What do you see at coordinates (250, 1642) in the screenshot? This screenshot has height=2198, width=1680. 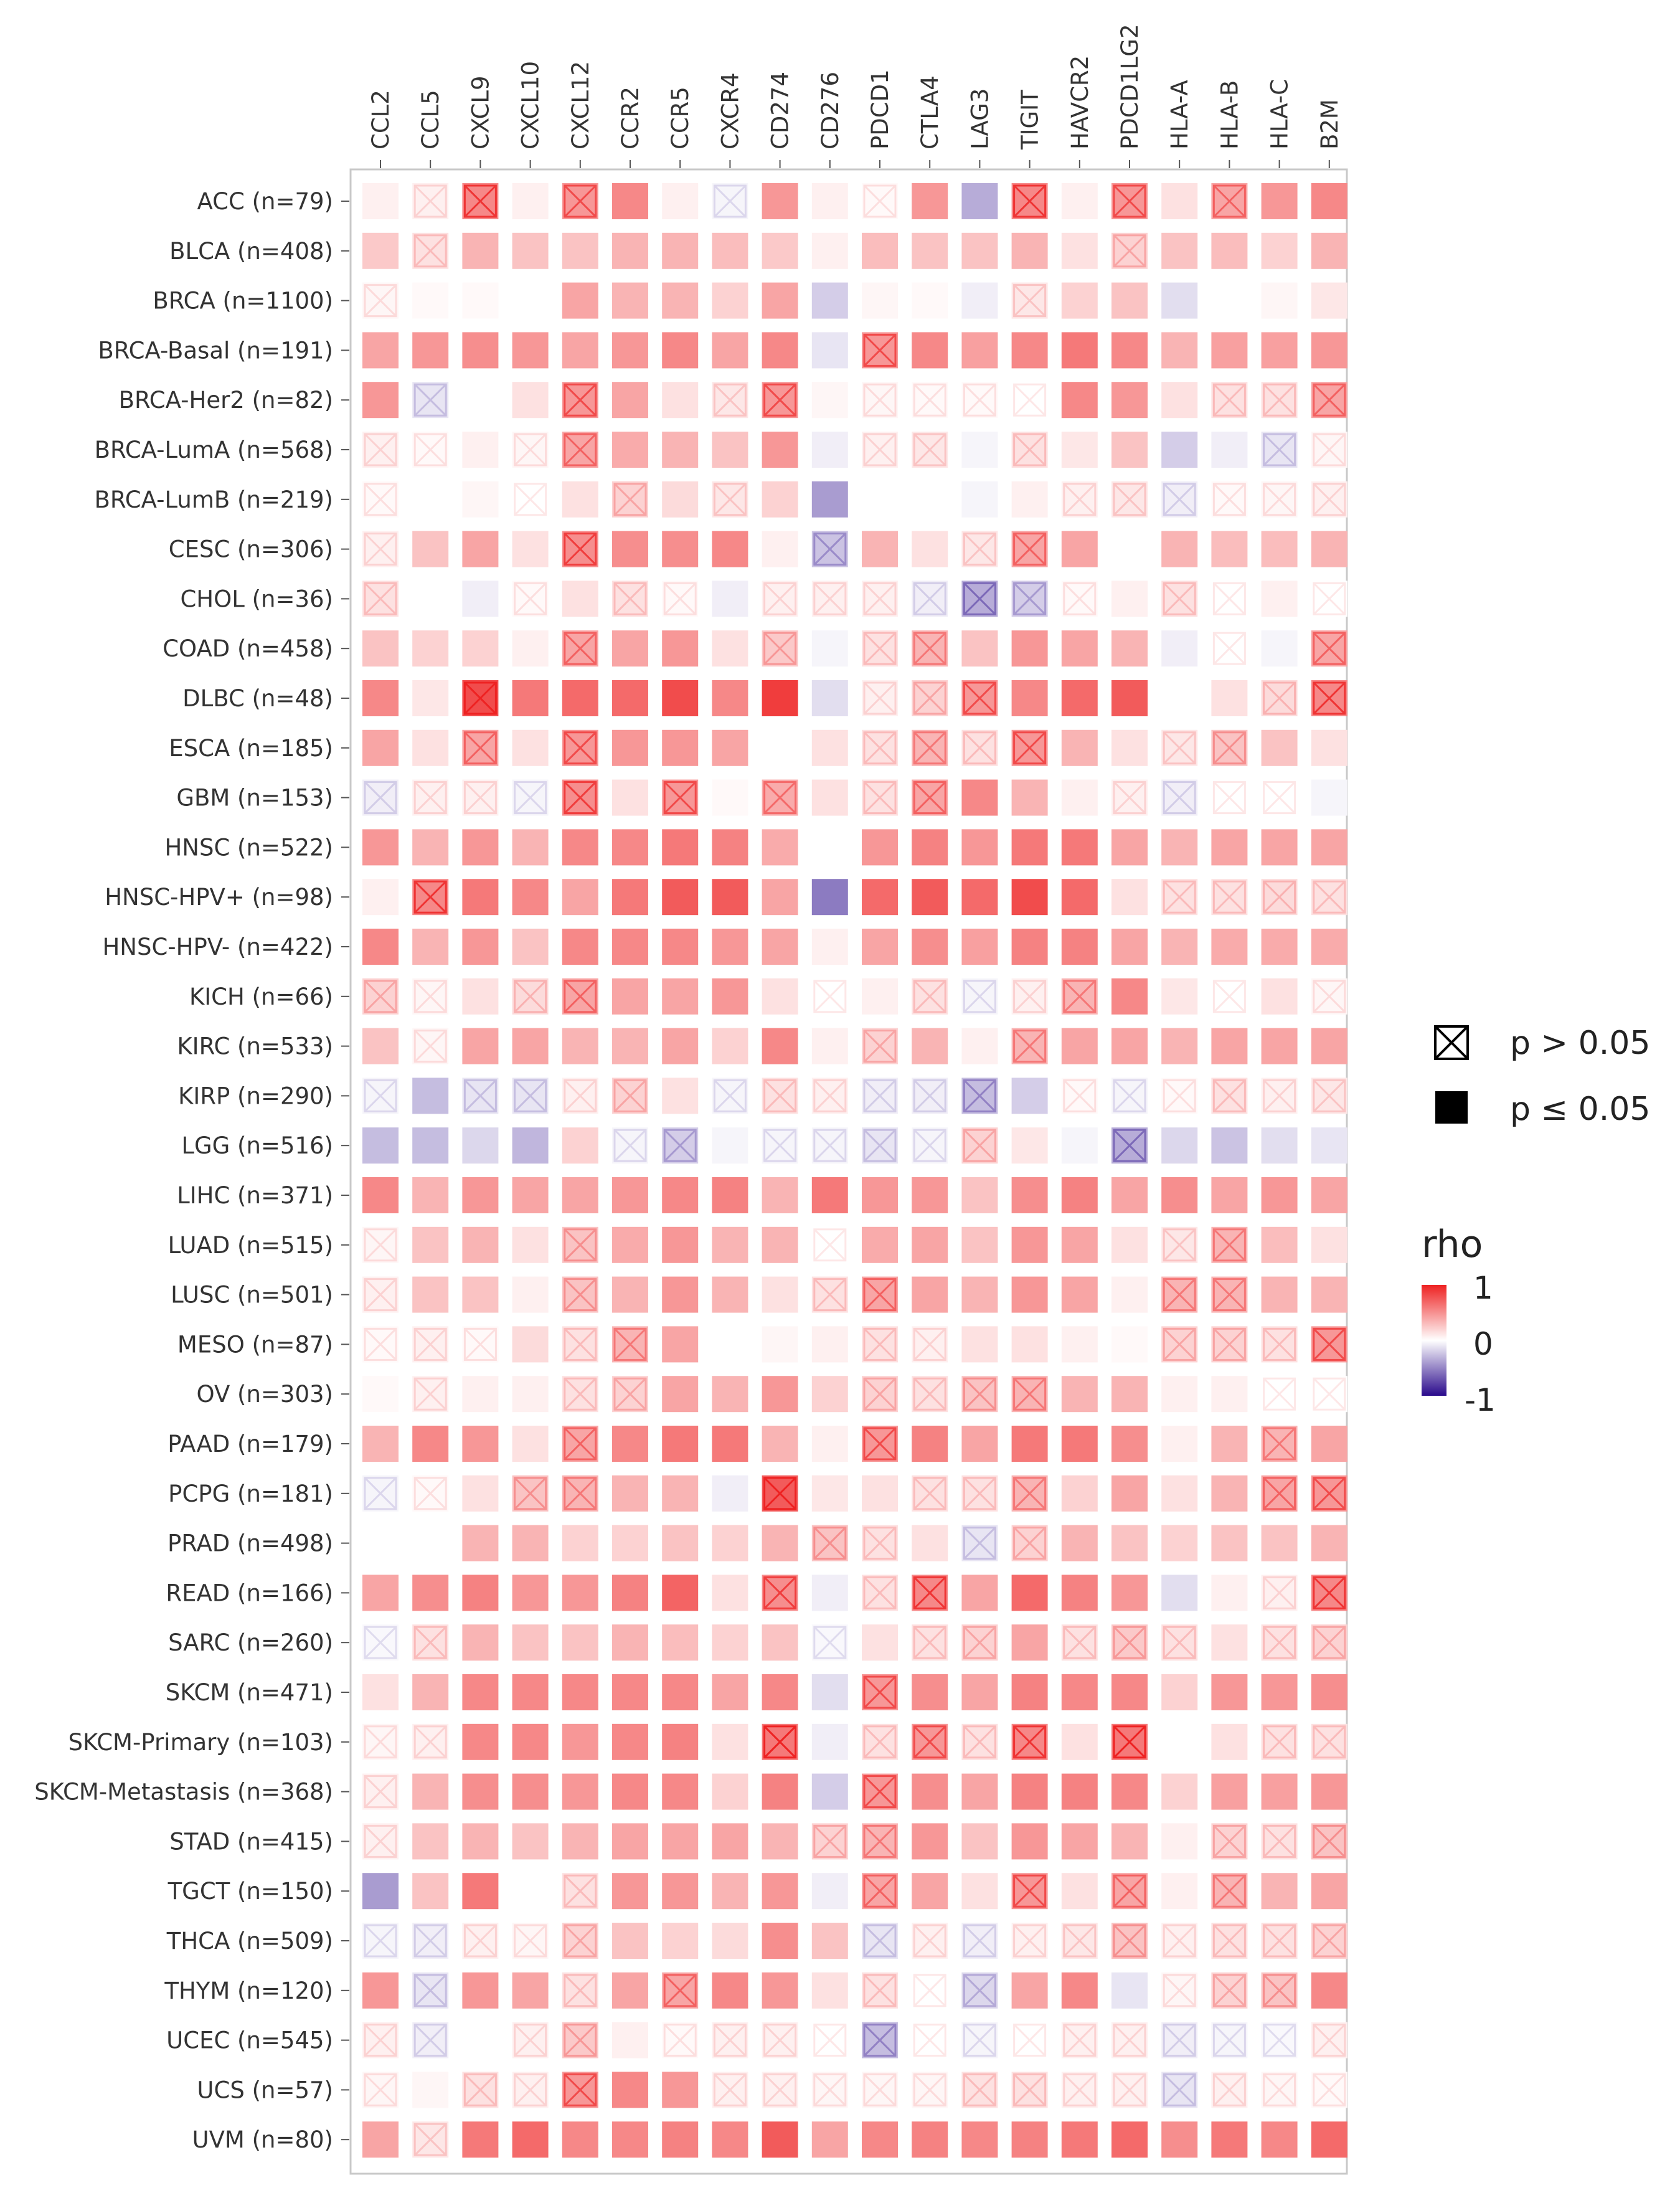 I see `row-label: SARC (n=260)` at bounding box center [250, 1642].